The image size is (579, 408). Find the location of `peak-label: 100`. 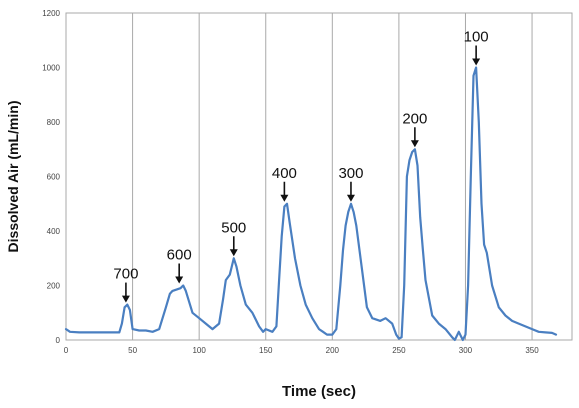

peak-label: 100 is located at coordinates (476, 37).